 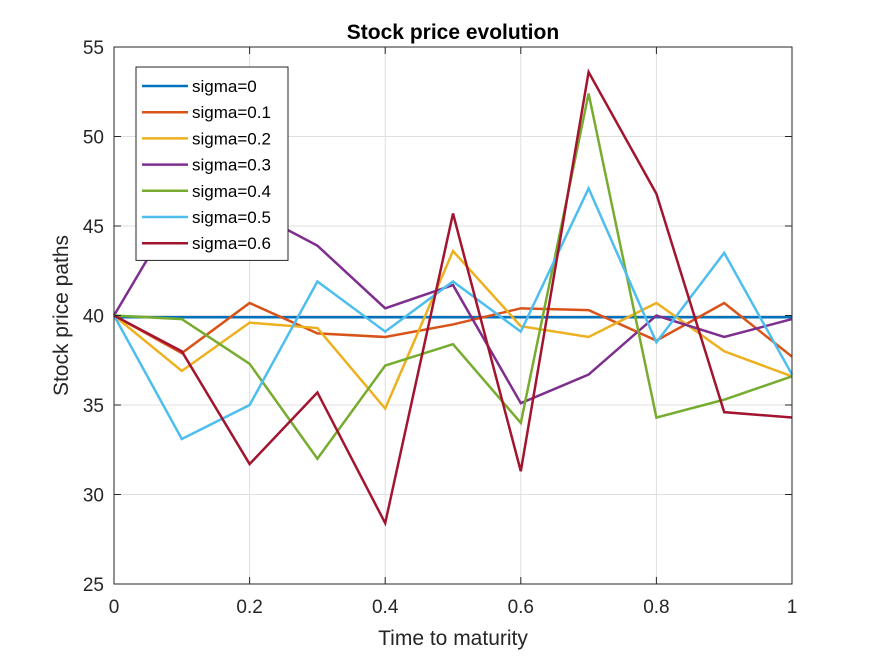 I want to click on x-tick-label: 0.4, so click(x=385, y=607).